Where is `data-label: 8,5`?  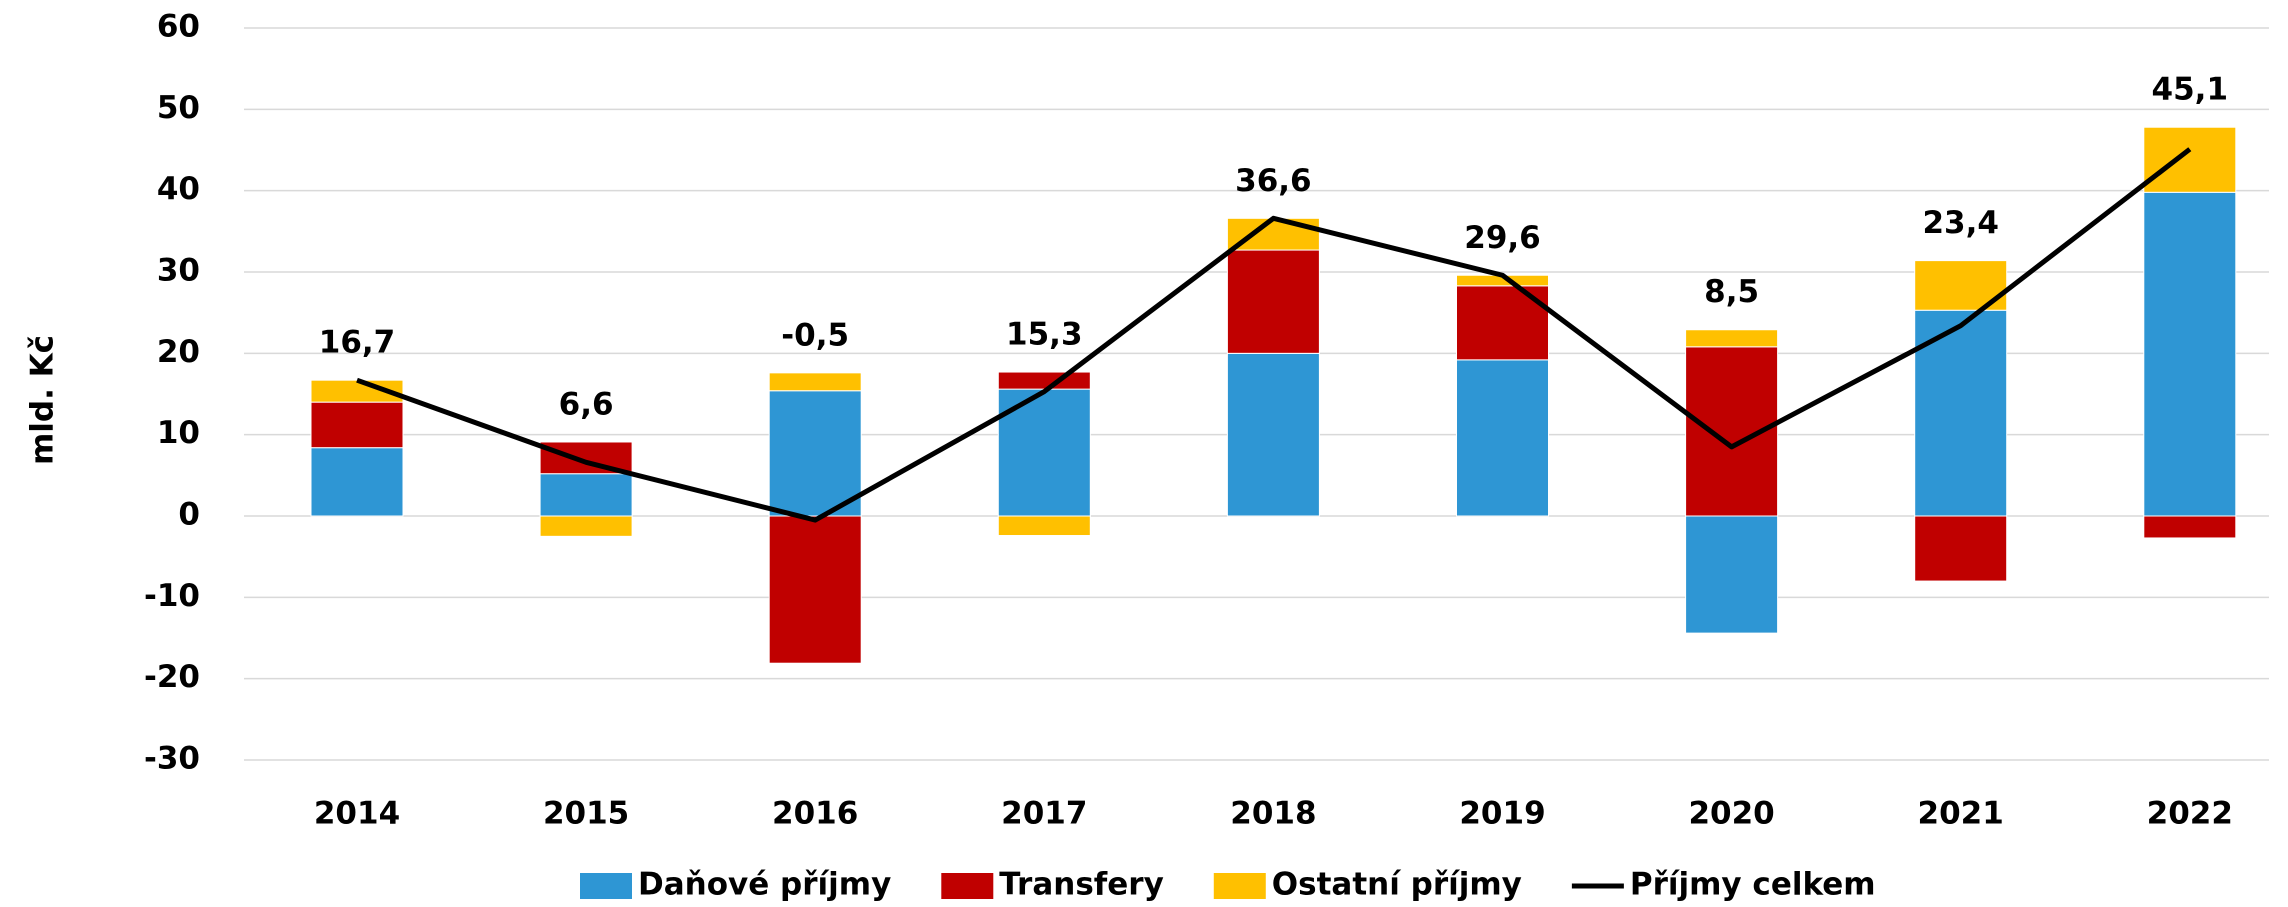
data-label: 8,5 is located at coordinates (1731, 292).